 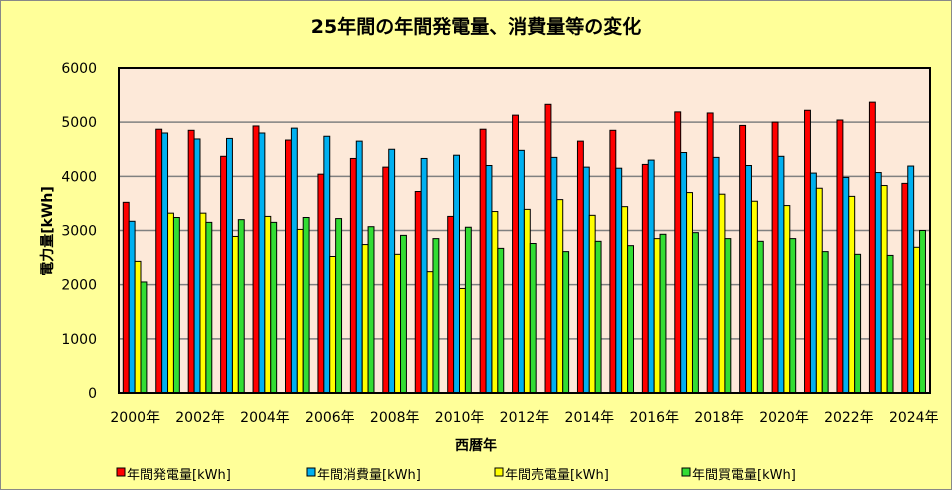 I want to click on y-tick-label: 2000, so click(x=79, y=286).